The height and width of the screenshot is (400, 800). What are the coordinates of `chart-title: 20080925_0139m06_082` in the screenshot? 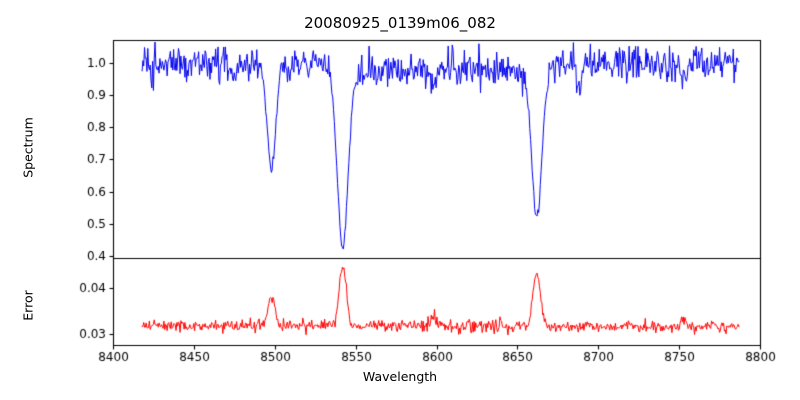 It's located at (400, 23).